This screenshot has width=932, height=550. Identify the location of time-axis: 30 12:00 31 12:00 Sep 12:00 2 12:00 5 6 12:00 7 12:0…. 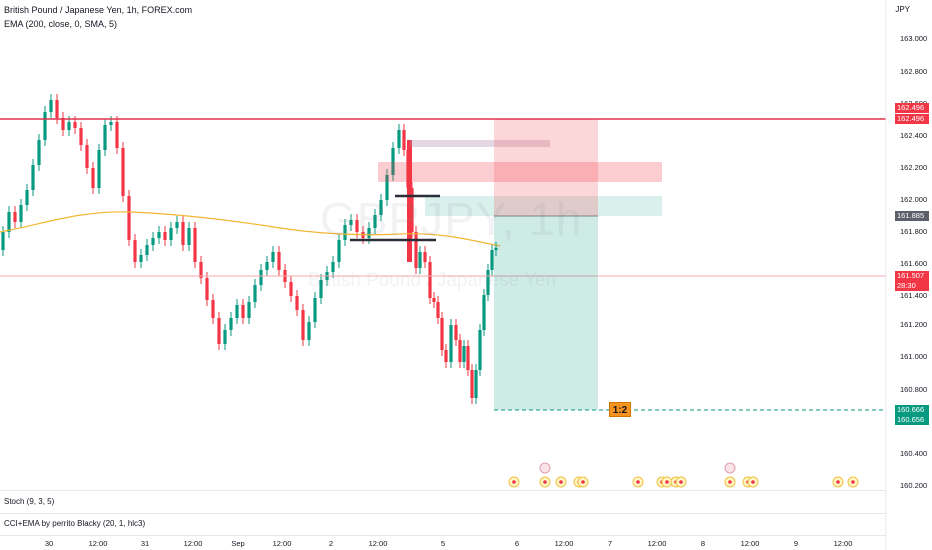
(449, 543).